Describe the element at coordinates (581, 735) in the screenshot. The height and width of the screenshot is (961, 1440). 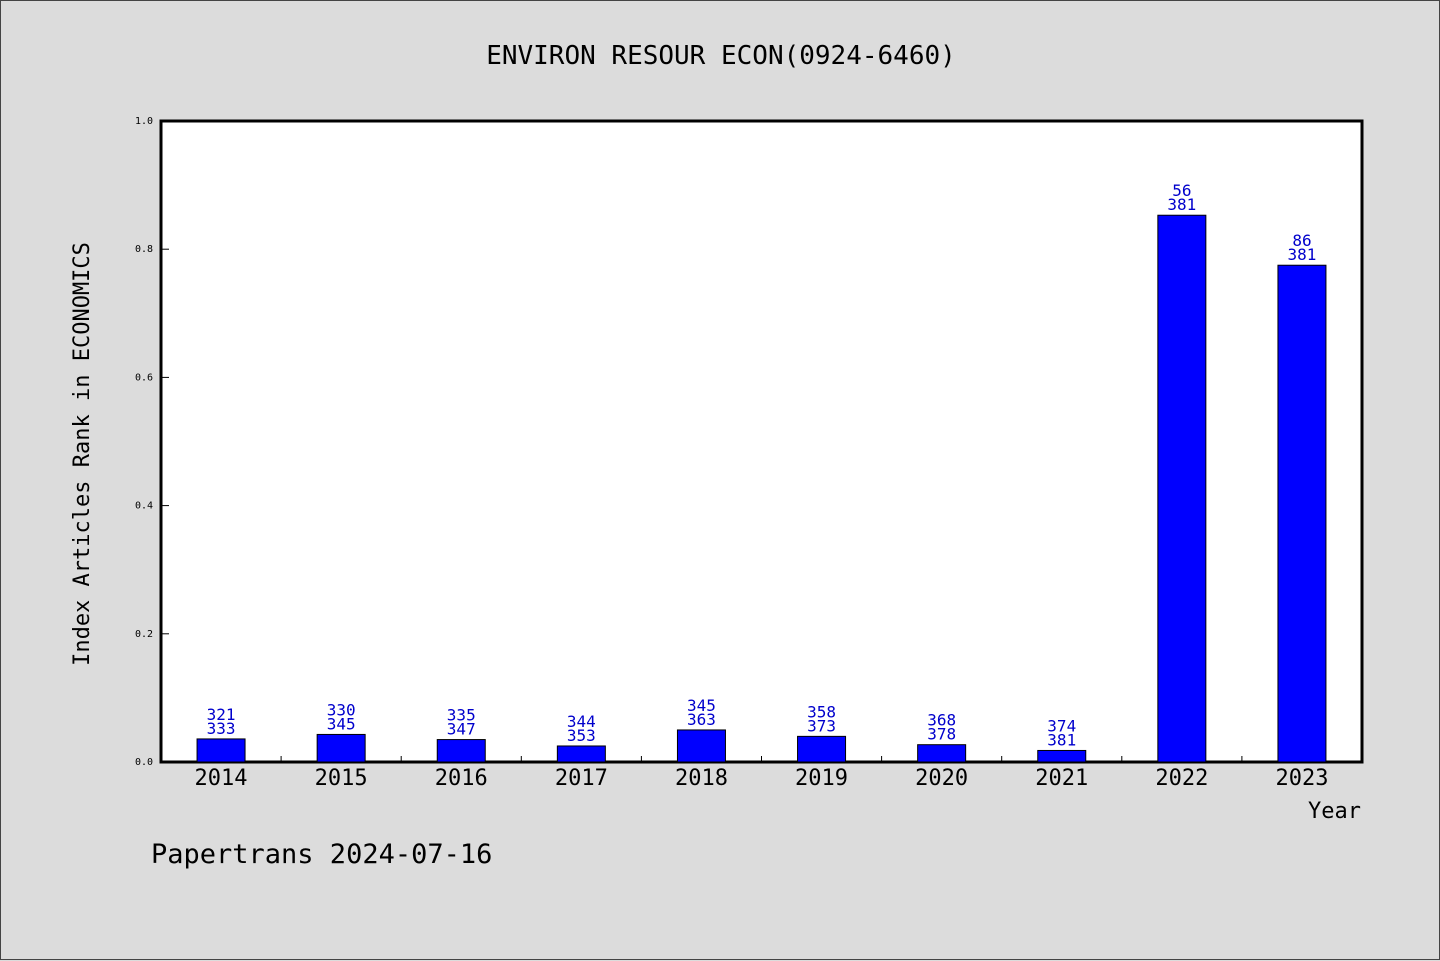
I see `bar-total-label: 353` at that location.